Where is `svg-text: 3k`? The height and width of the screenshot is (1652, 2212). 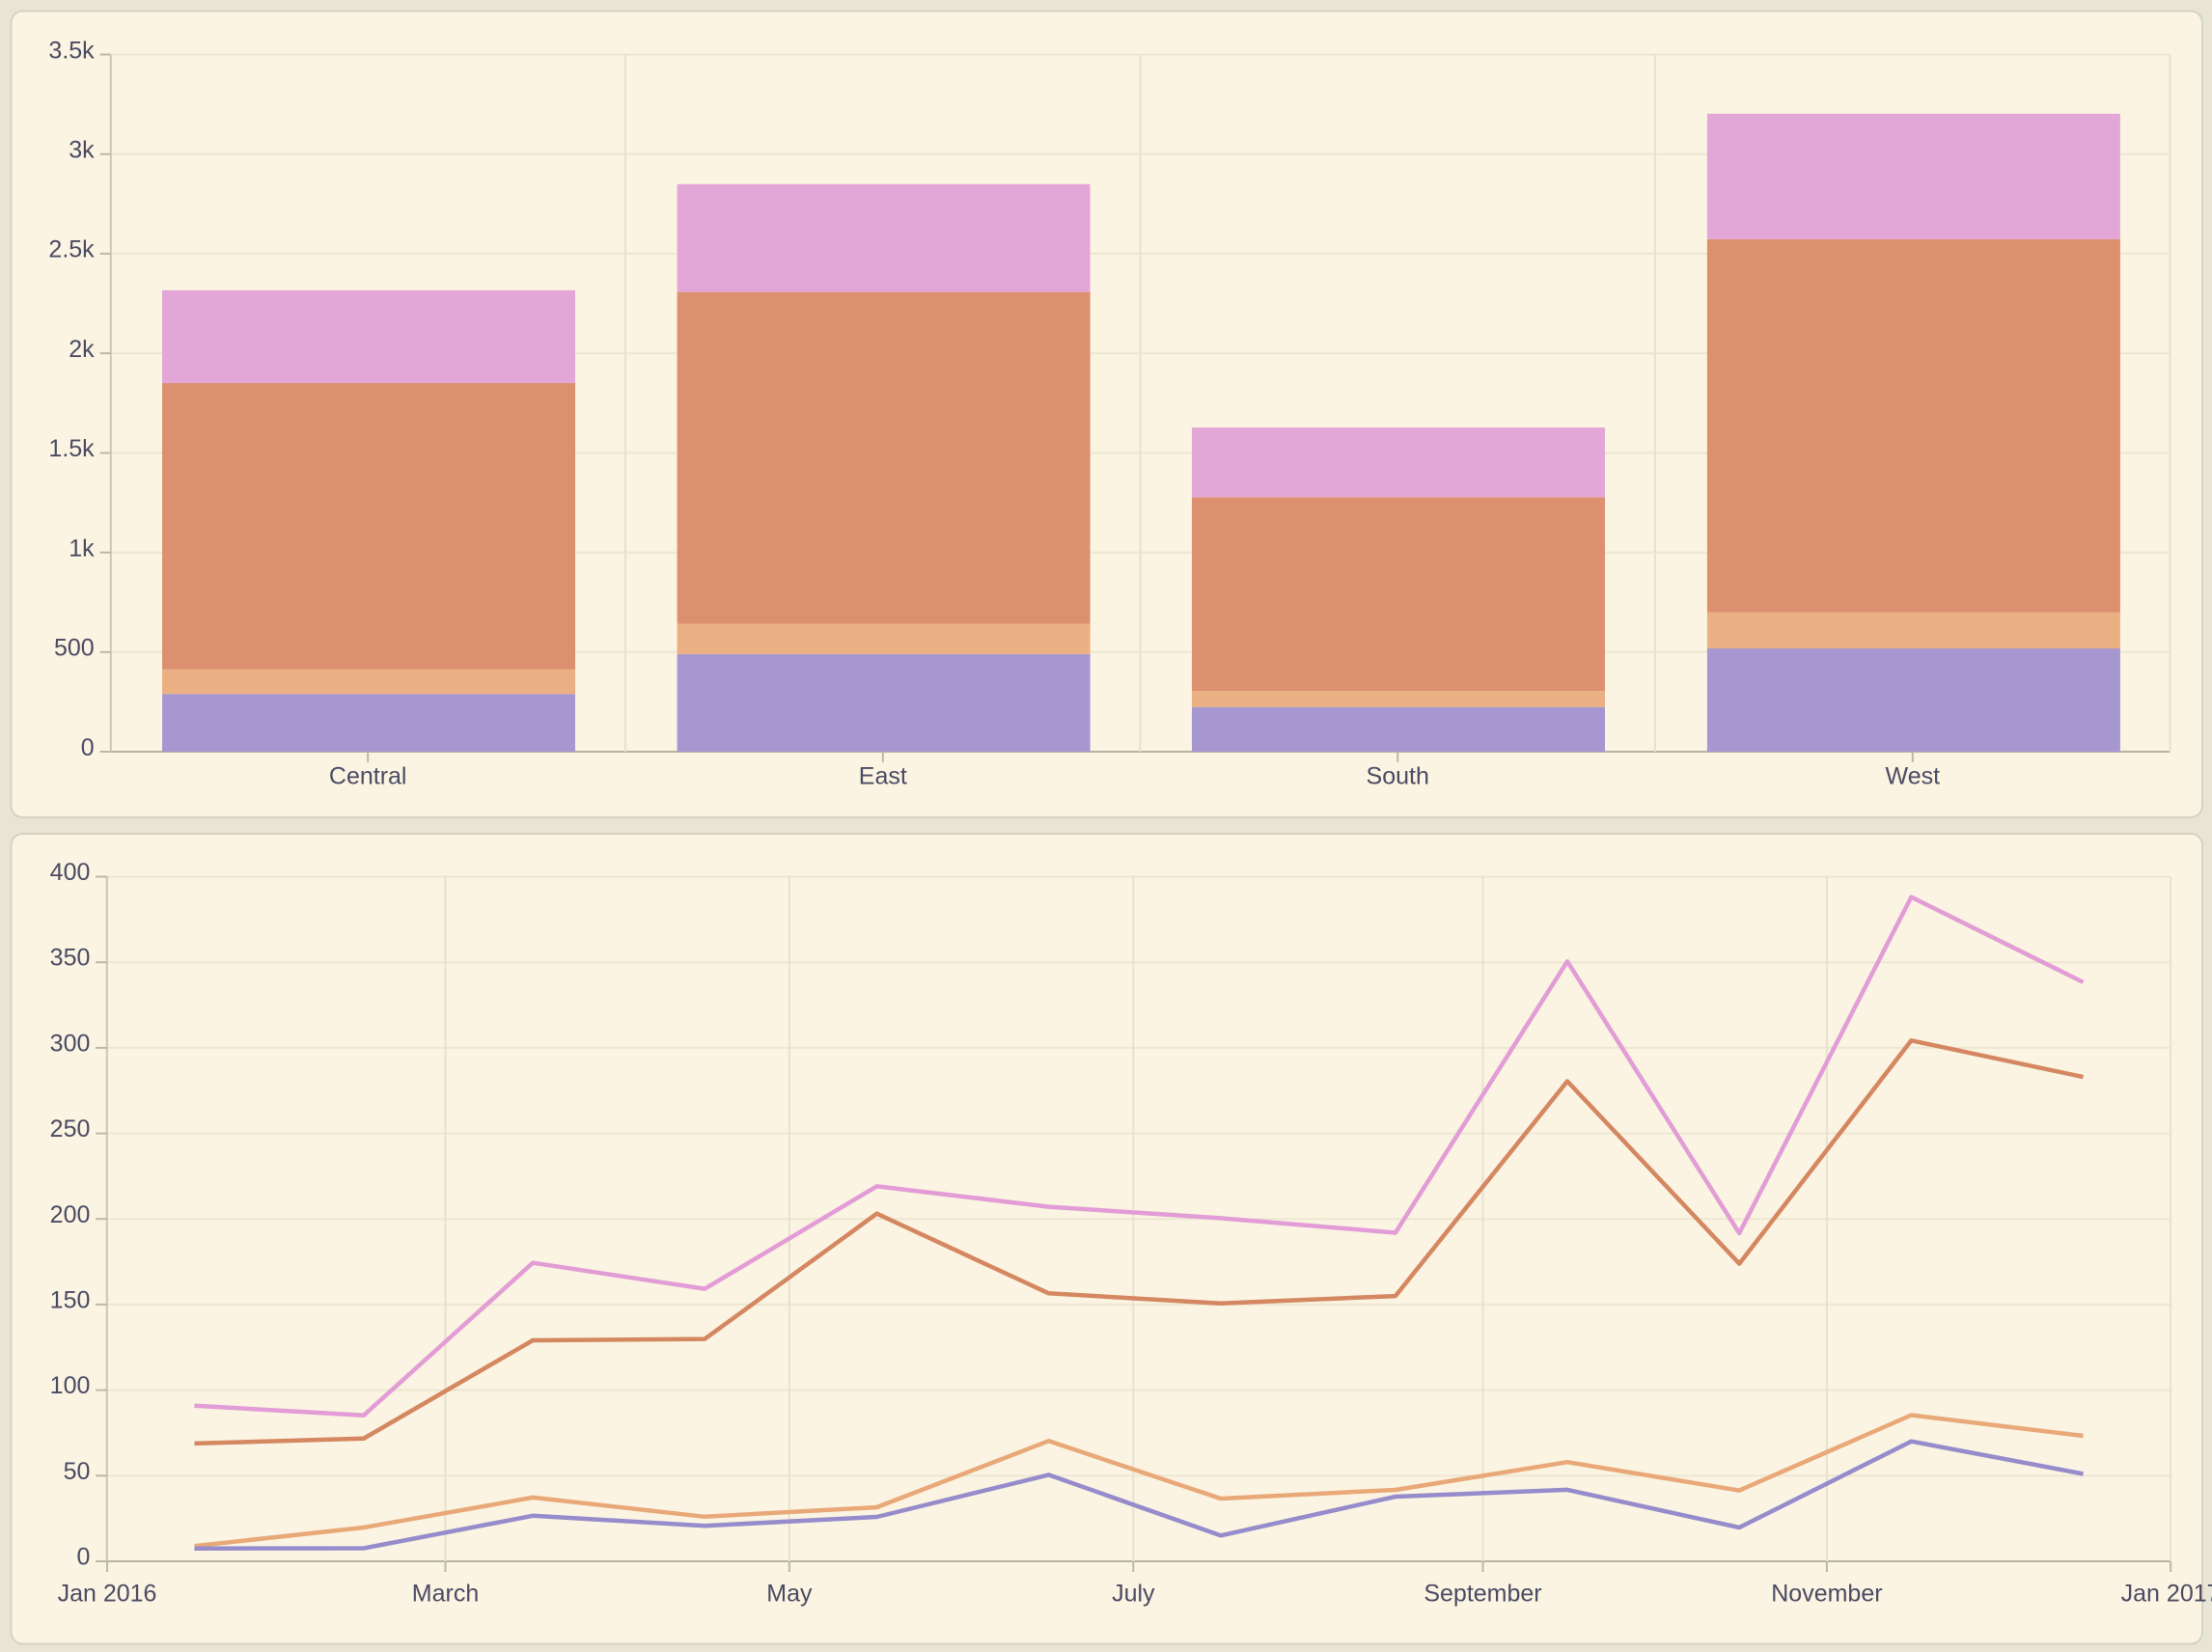 svg-text: 3k is located at coordinates (82, 150).